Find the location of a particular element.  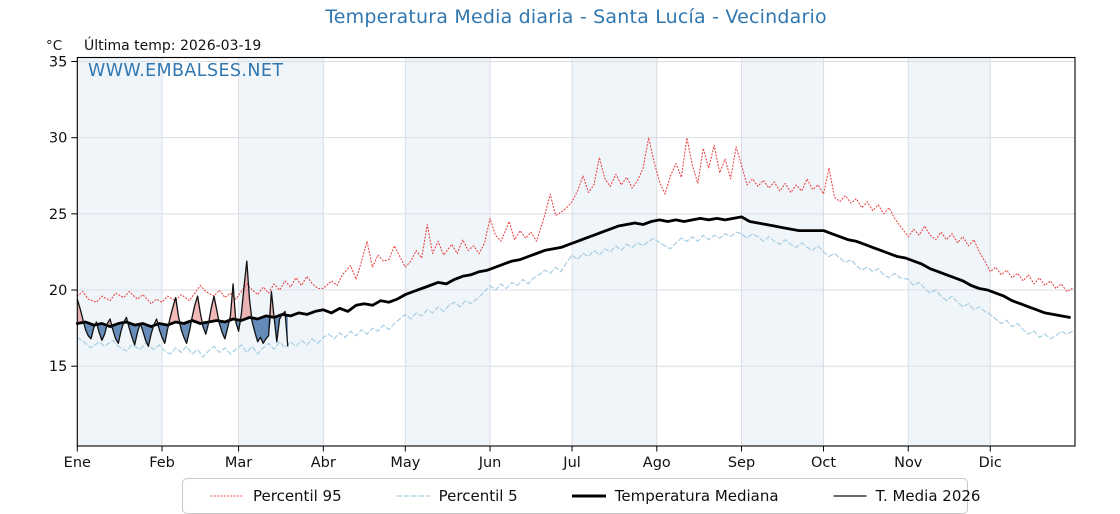

x-tick-label: Ago is located at coordinates (657, 463).